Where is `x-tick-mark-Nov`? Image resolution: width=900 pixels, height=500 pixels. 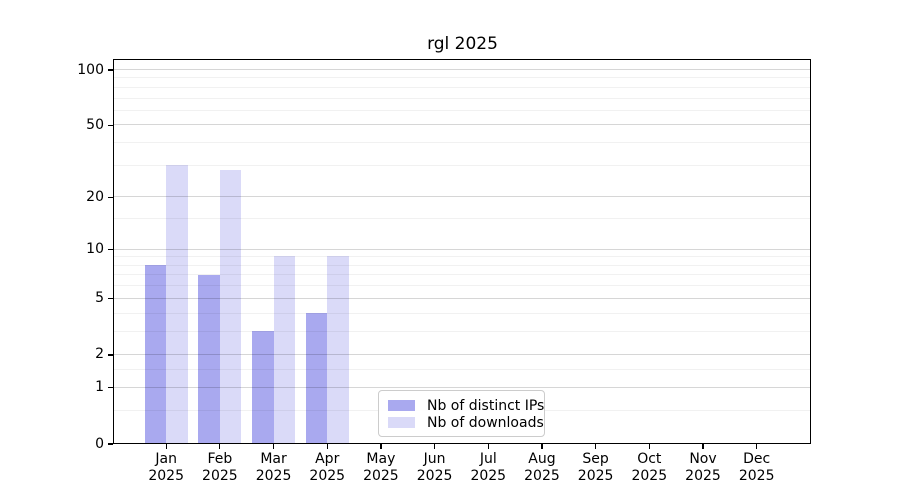
x-tick-mark-Nov is located at coordinates (703, 446).